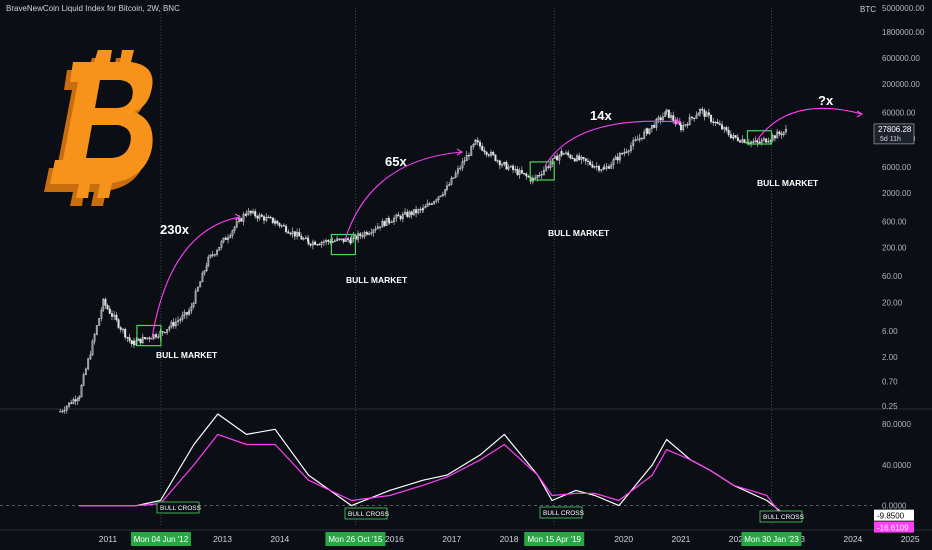  What do you see at coordinates (903, 8) in the screenshot?
I see `price-axis-label: 5000000.00` at bounding box center [903, 8].